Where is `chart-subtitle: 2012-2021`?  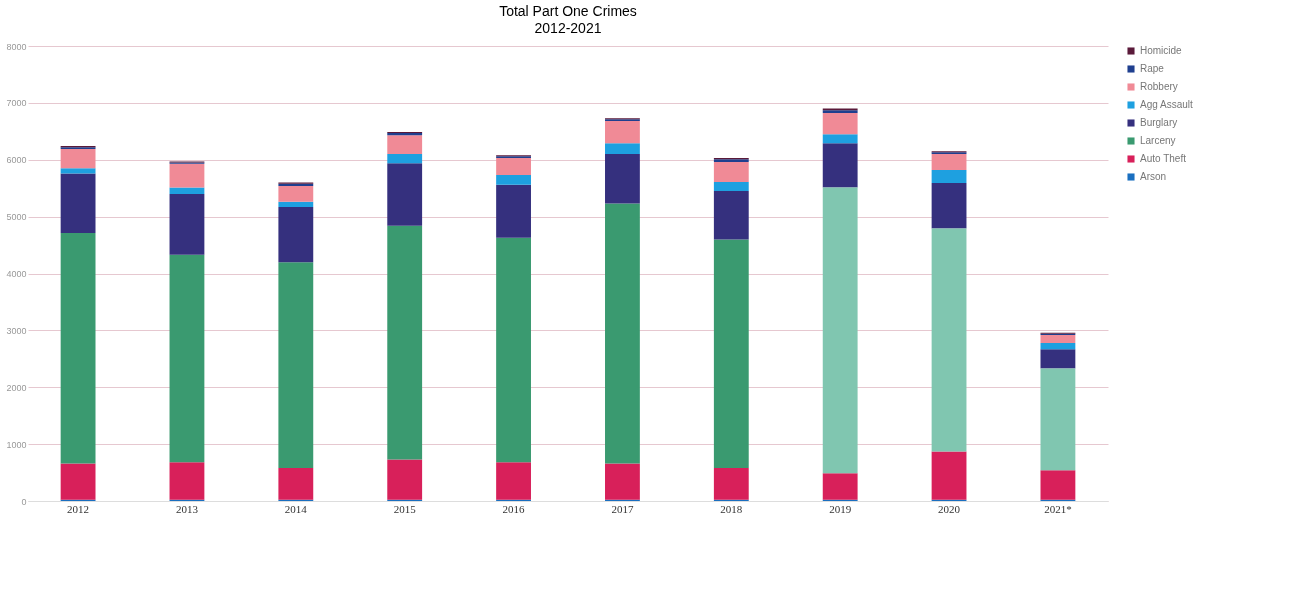 chart-subtitle: 2012-2021 is located at coordinates (568, 28).